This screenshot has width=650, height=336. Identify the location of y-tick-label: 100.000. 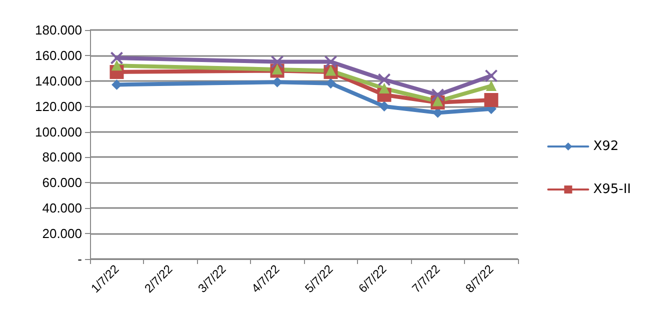
(58, 132).